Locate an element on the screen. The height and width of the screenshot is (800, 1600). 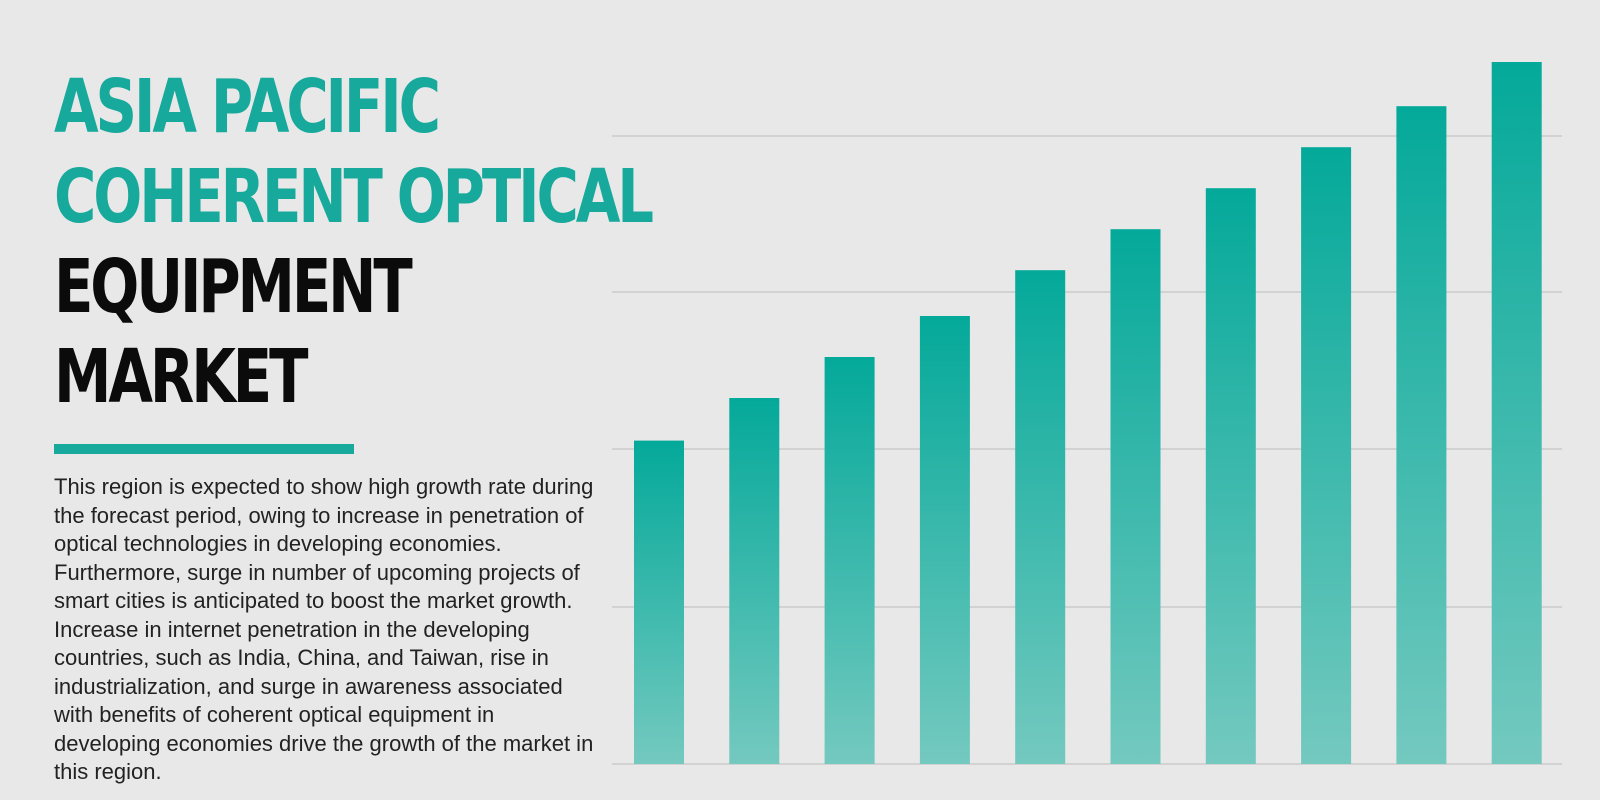
title-underline-bar is located at coordinates (204, 449).